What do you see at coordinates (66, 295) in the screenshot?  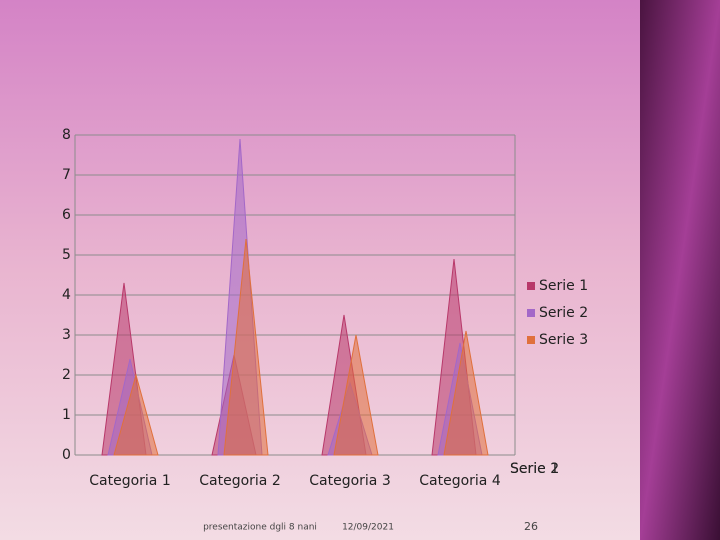 I see `y-tick-label: 4` at bounding box center [66, 295].